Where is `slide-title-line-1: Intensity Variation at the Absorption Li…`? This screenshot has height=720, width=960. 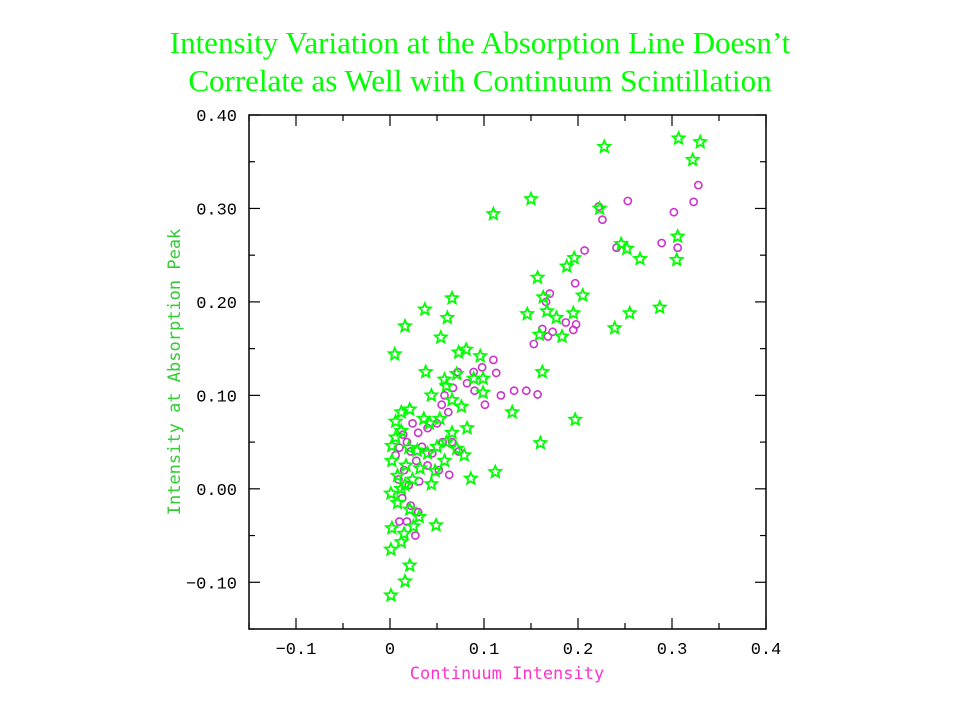
slide-title-line-1: Intensity Variation at the Absorption Li… is located at coordinates (480, 42).